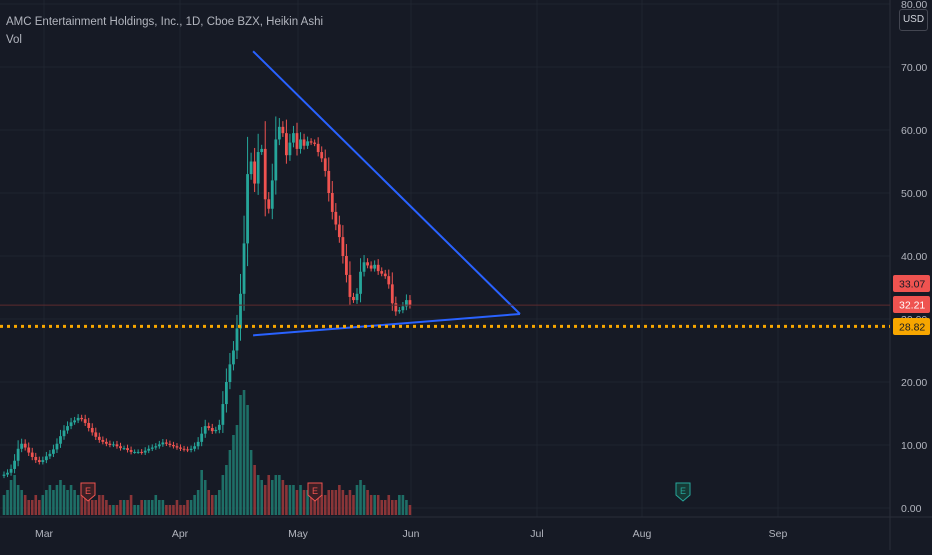  What do you see at coordinates (642, 534) in the screenshot?
I see `time-tick-label: Aug` at bounding box center [642, 534].